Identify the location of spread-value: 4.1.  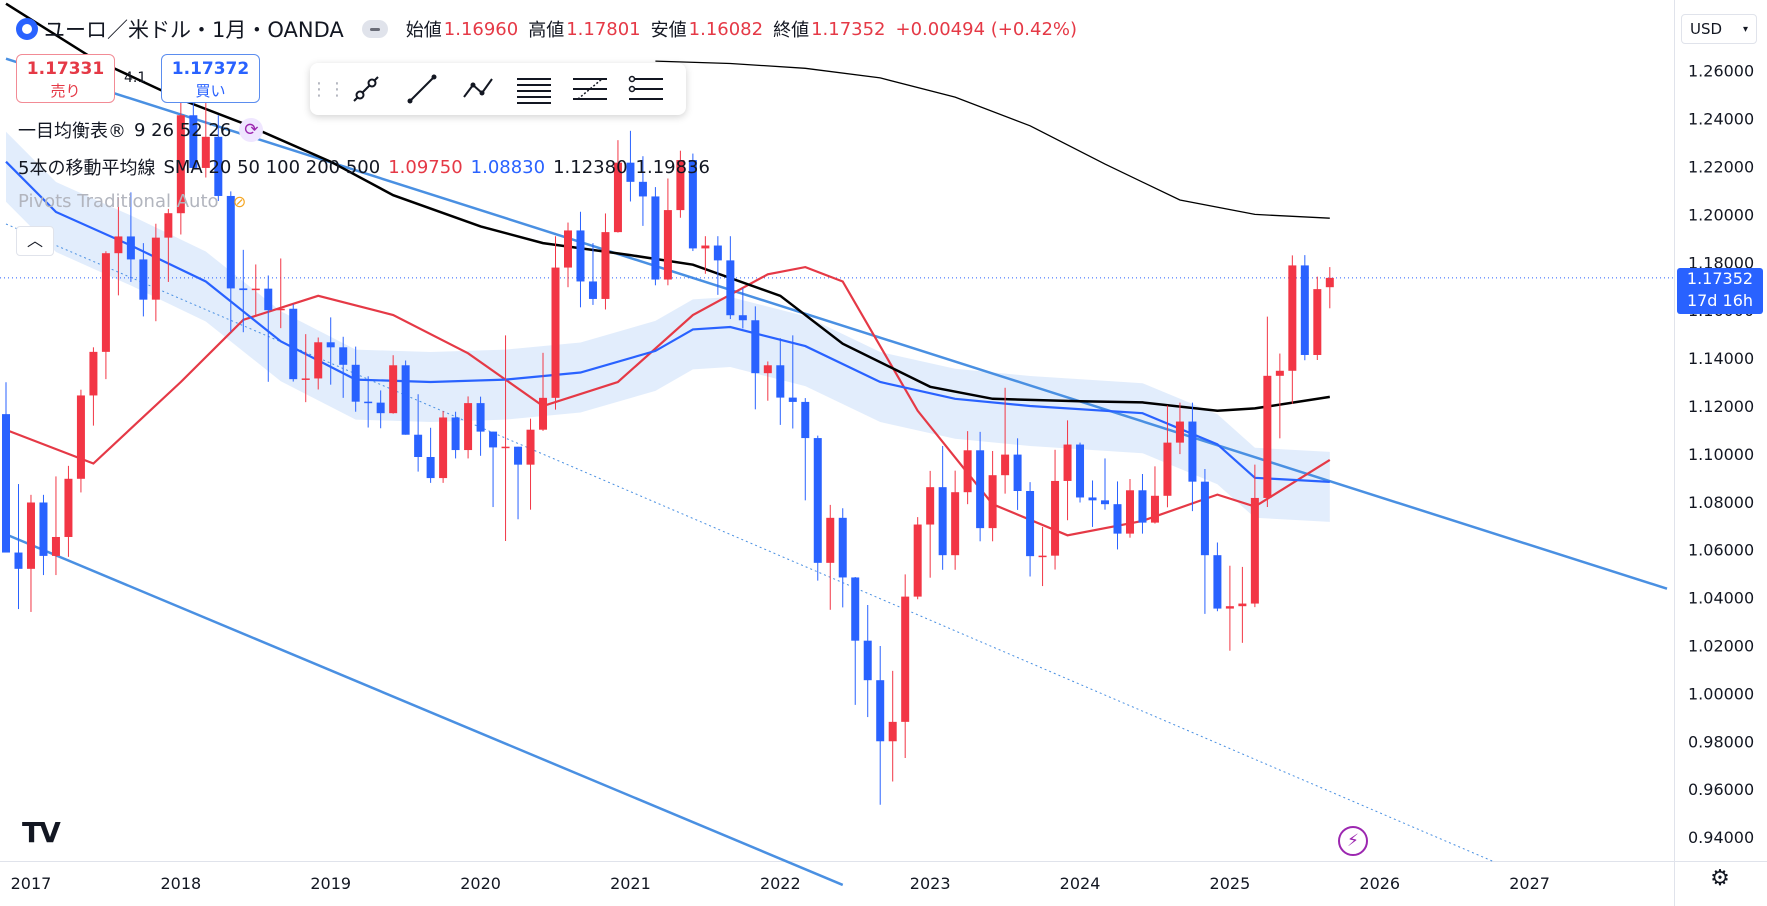
(135, 78).